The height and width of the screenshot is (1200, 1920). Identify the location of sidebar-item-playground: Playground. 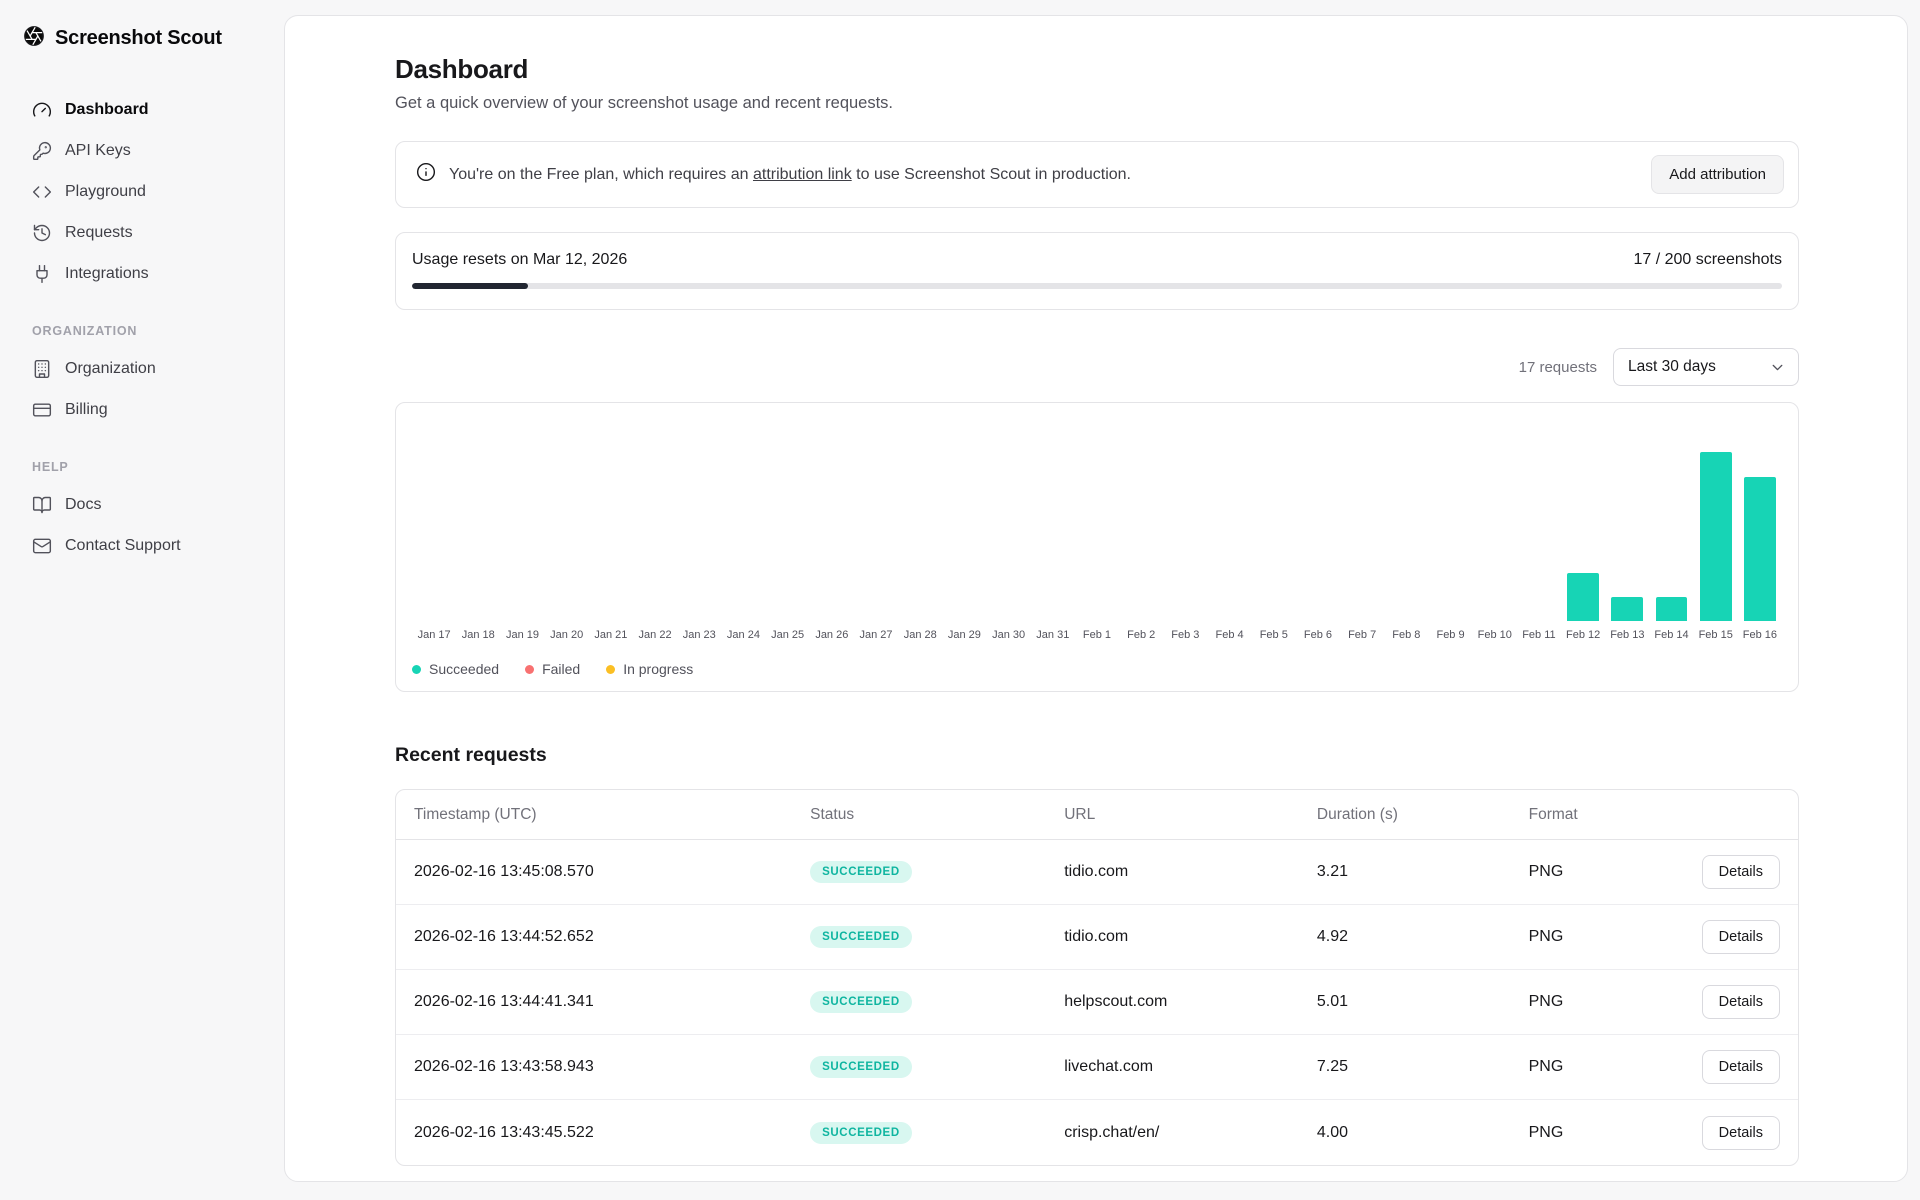
(144, 191).